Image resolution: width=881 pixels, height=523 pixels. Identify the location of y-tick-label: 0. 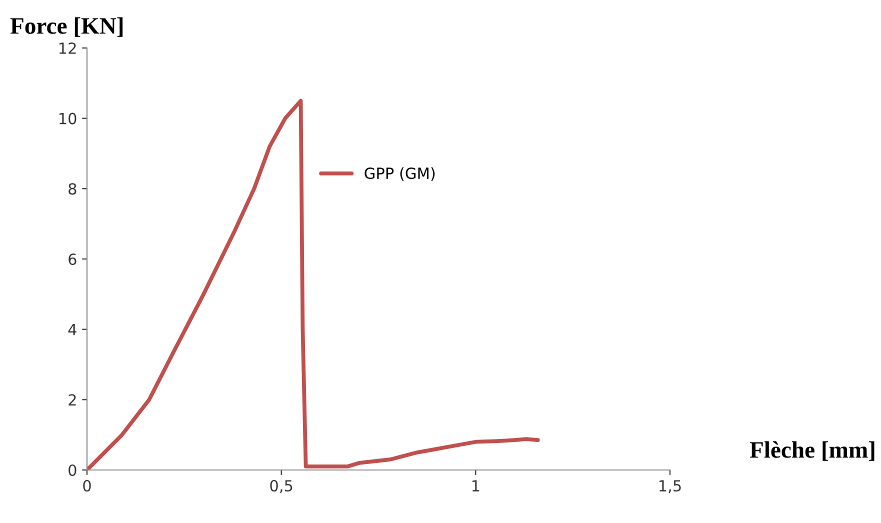
(72, 470).